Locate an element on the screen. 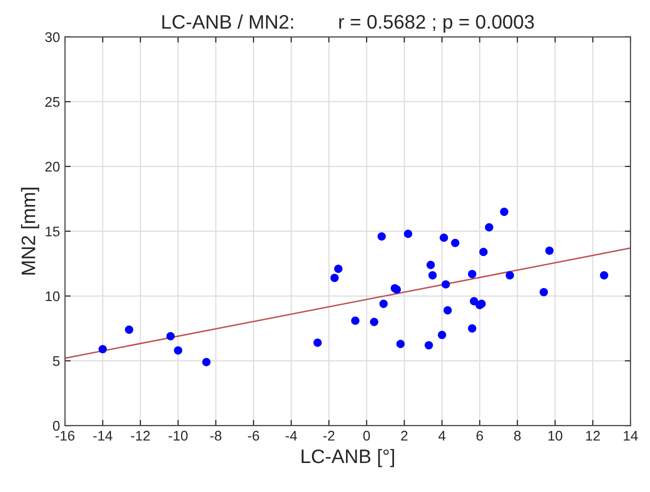  y-axis-title: MN2 [mm] is located at coordinates (30, 231).